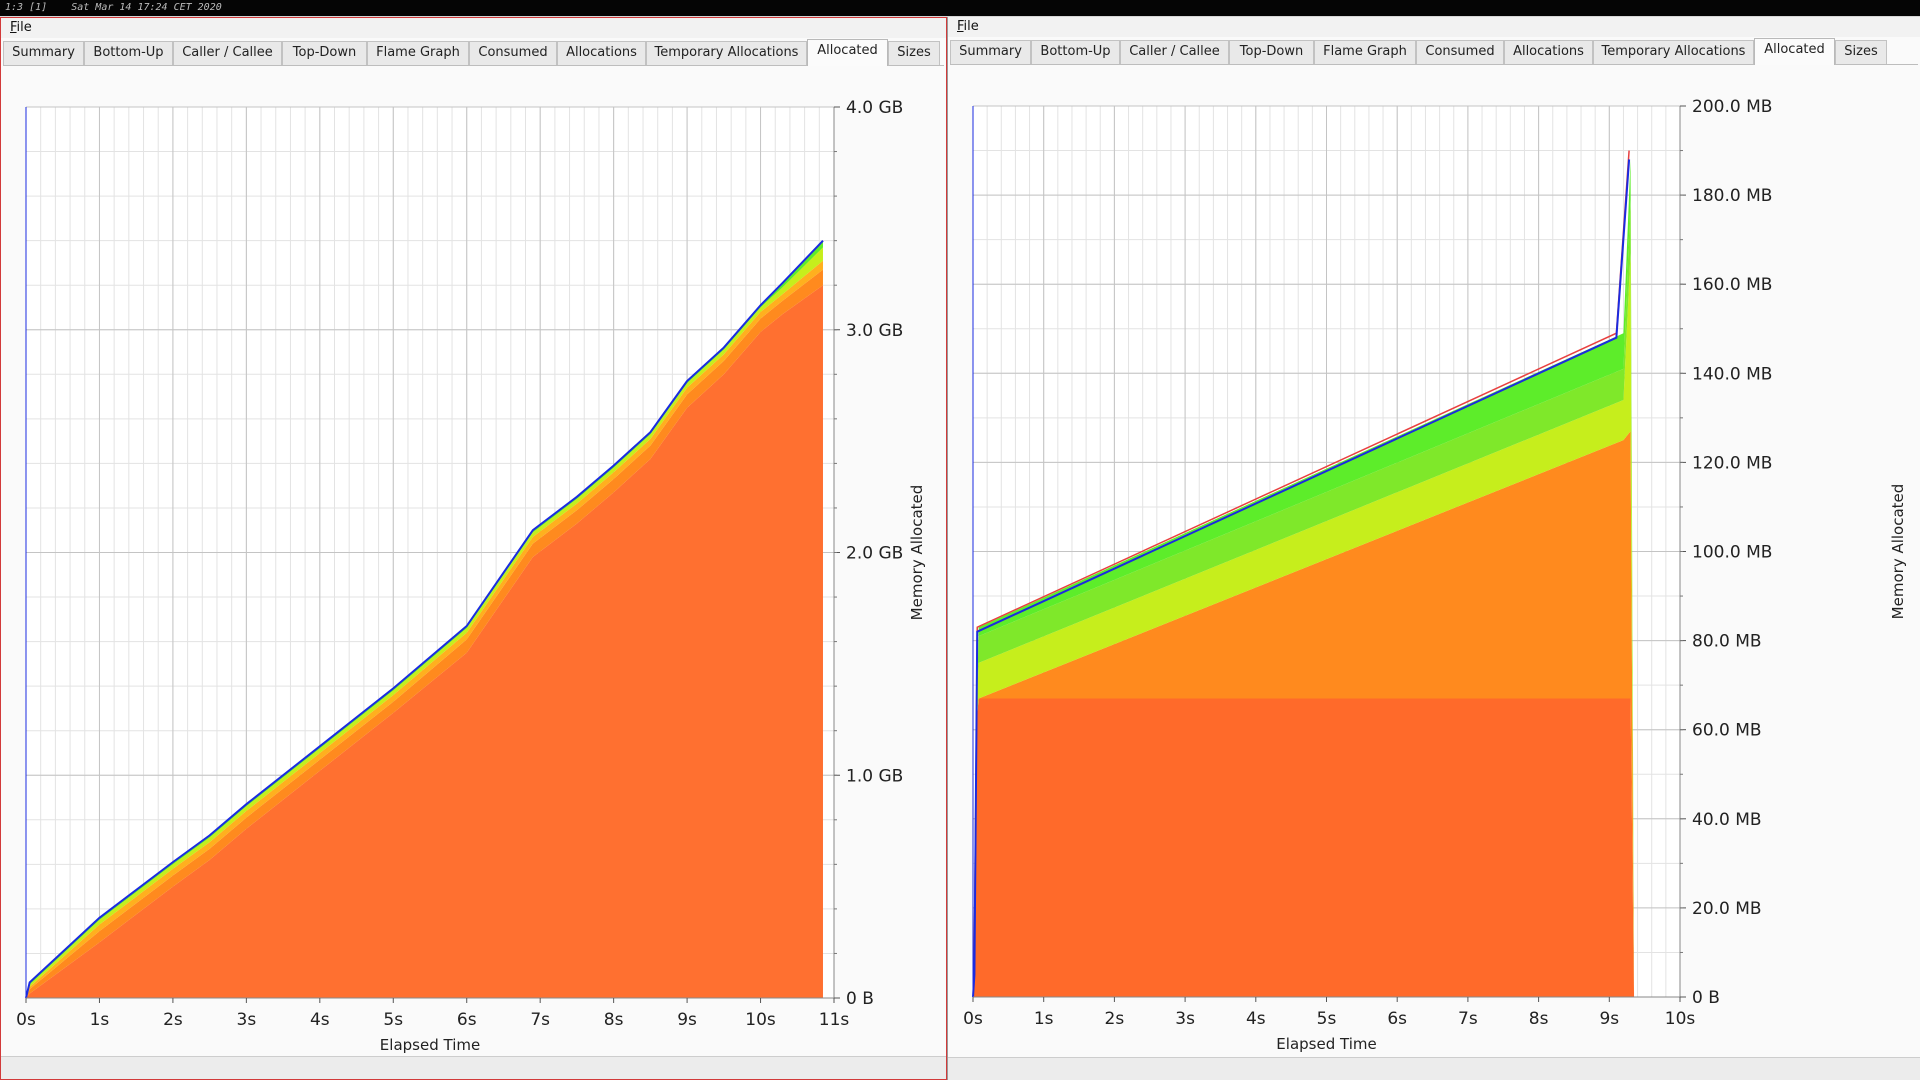 The width and height of the screenshot is (1920, 1080). Describe the element at coordinates (1732, 463) in the screenshot. I see `y-tick-label: 120.0 MB` at that location.